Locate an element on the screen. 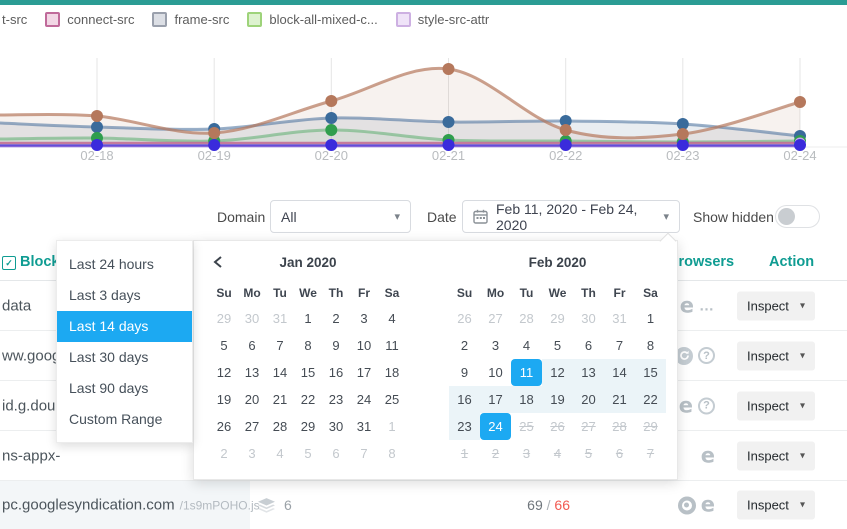 The width and height of the screenshot is (847, 529). daterange-preset-option: Last 30 days is located at coordinates (109, 357).